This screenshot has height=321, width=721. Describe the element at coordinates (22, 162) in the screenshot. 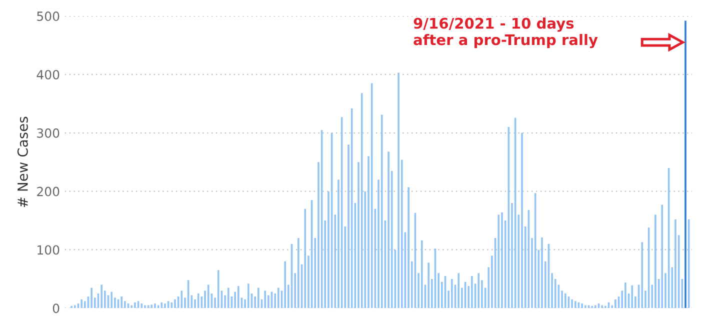

I see `y-axis-title: # New Cases` at that location.